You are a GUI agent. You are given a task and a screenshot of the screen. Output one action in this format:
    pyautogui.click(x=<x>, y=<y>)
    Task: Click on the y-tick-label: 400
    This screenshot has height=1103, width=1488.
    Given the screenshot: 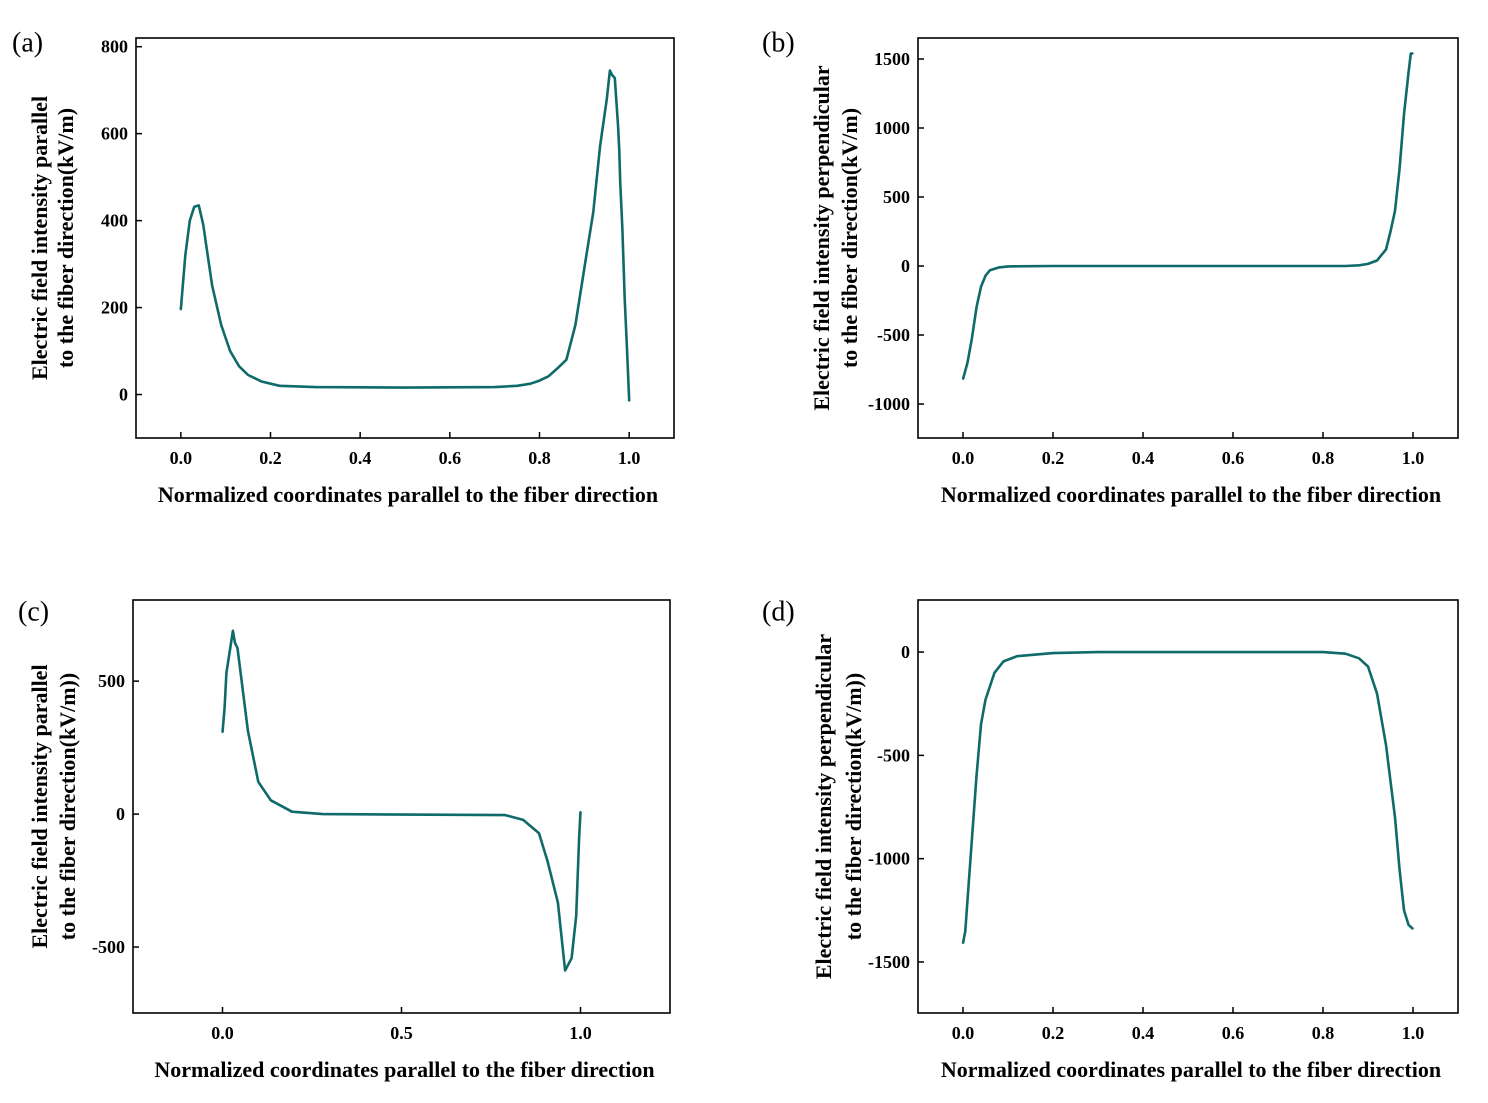 What is the action you would take?
    pyautogui.click(x=114, y=221)
    